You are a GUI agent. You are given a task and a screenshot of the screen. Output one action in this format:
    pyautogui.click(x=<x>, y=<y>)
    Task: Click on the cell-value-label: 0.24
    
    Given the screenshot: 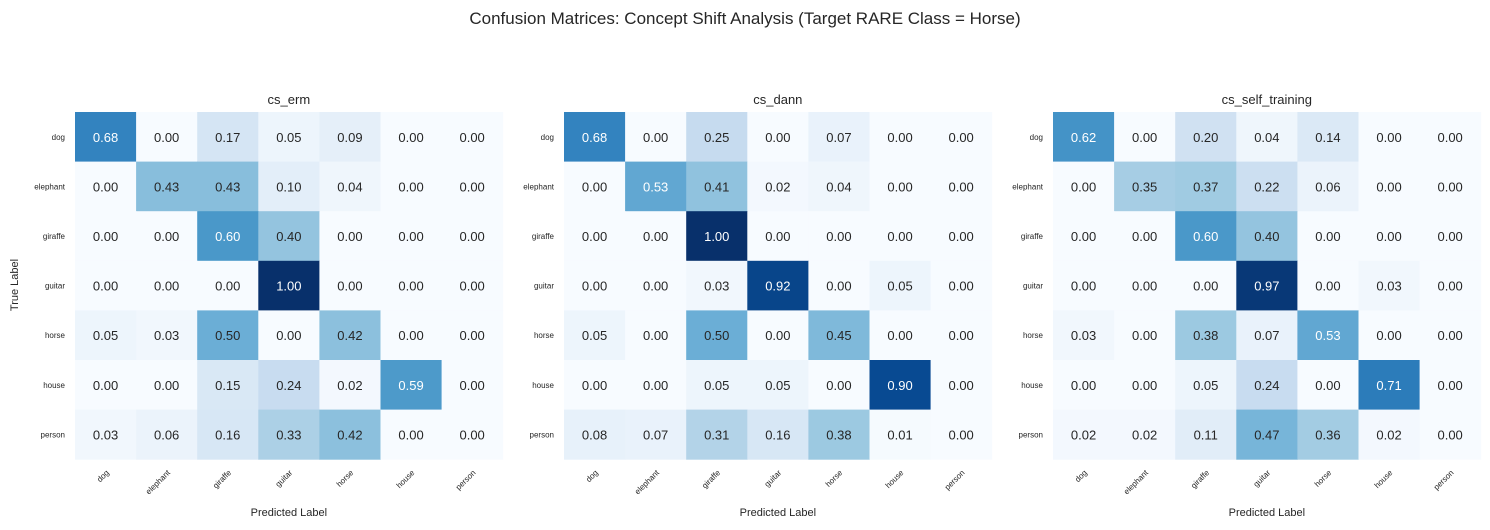 What is the action you would take?
    pyautogui.click(x=288, y=385)
    